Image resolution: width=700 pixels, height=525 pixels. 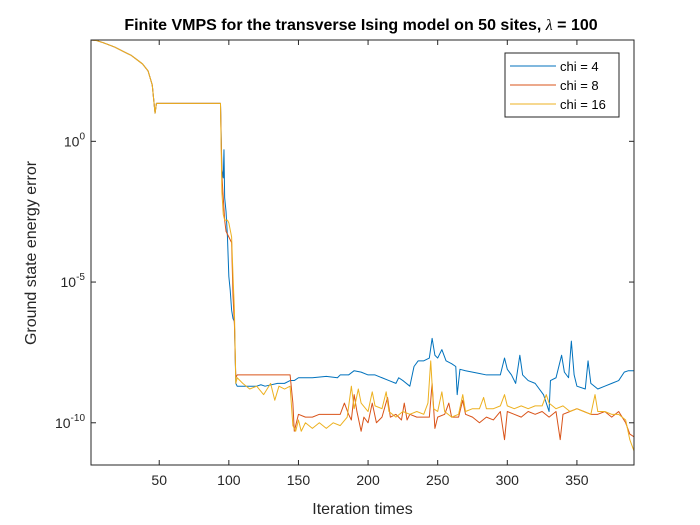 What do you see at coordinates (579, 85) in the screenshot?
I see `legend-label-chi-8: chi = 8` at bounding box center [579, 85].